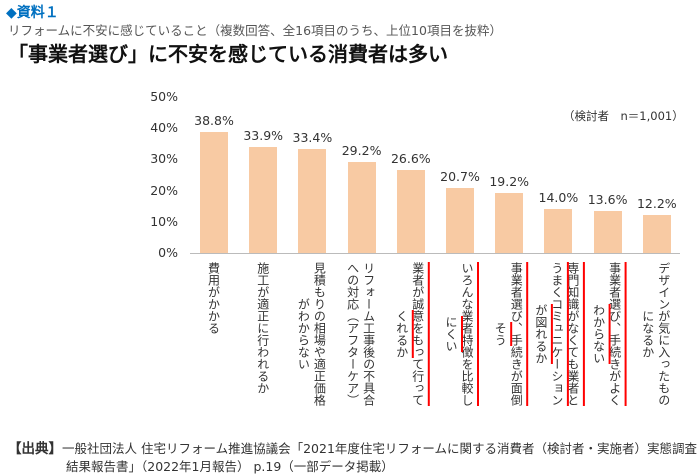 This screenshot has height=476, width=700. I want to click on x-tick-label-line: くれるか, so click(401, 334).